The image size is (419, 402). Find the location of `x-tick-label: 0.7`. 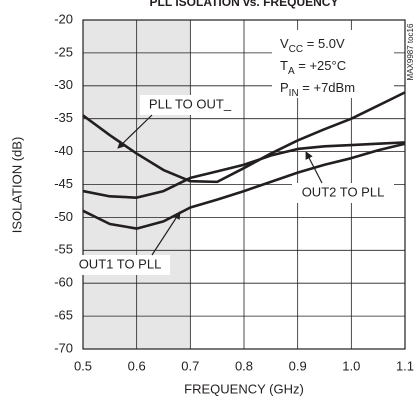

x-tick-label: 0.7 is located at coordinates (190, 365).